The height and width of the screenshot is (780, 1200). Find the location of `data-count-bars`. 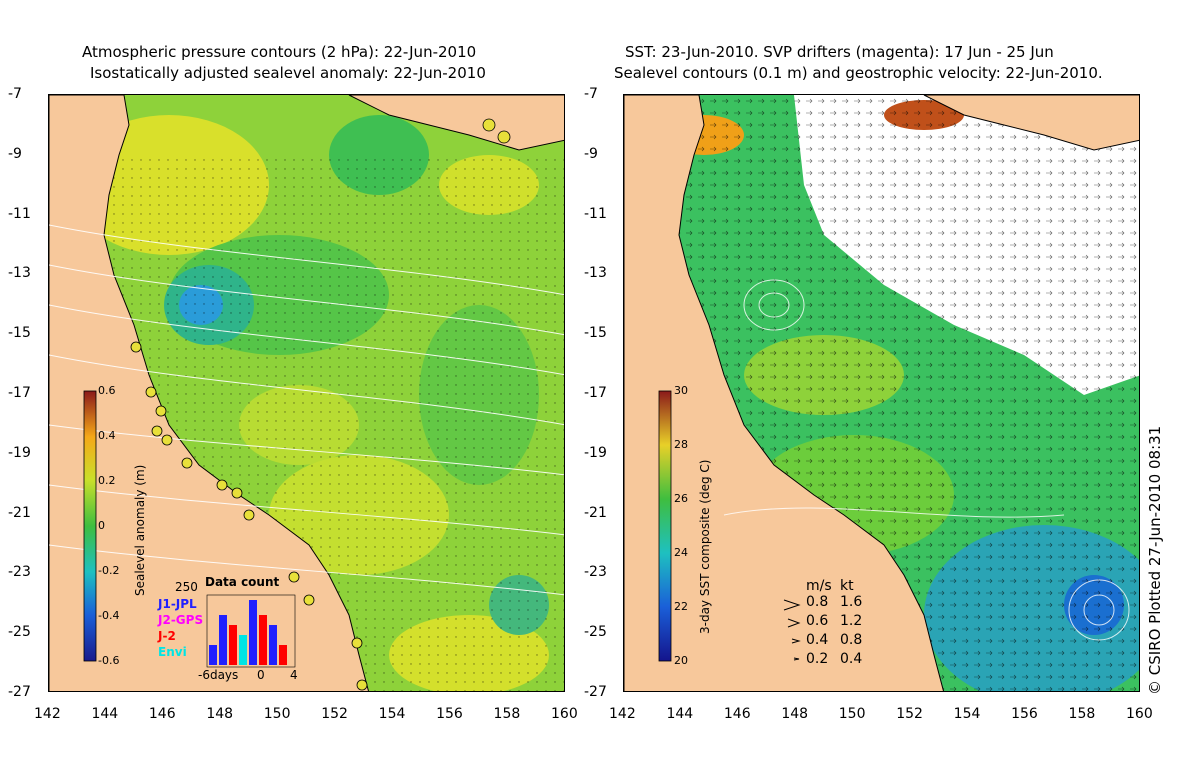

data-count-bars is located at coordinates (248, 632).